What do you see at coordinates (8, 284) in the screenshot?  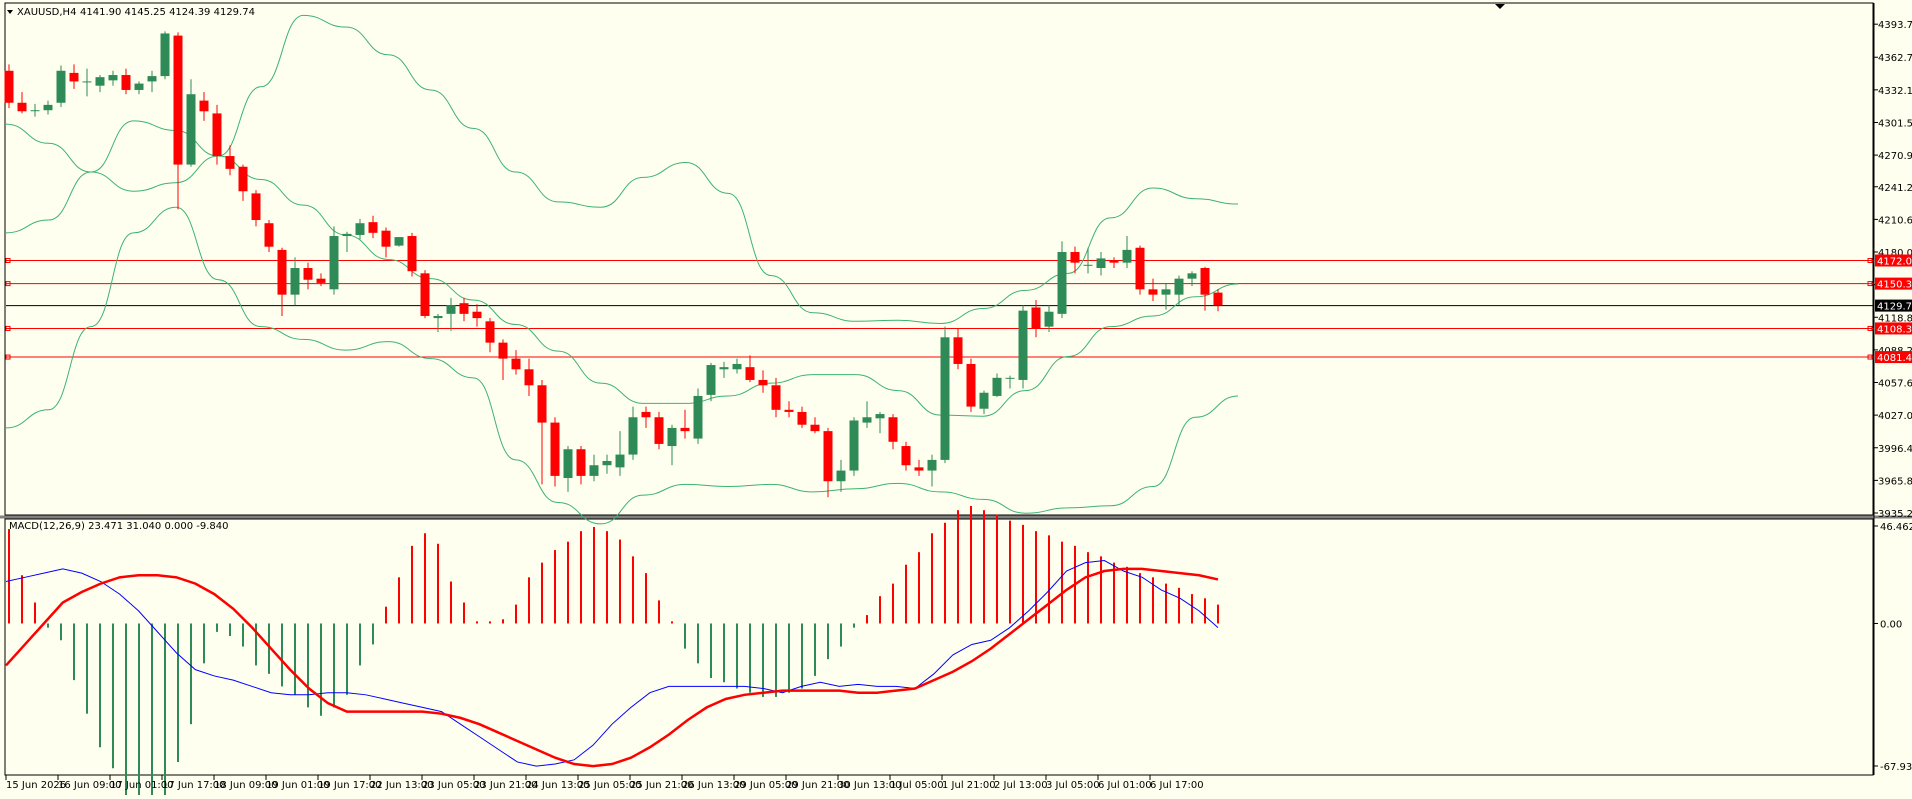 I see `level-anchor-left` at bounding box center [8, 284].